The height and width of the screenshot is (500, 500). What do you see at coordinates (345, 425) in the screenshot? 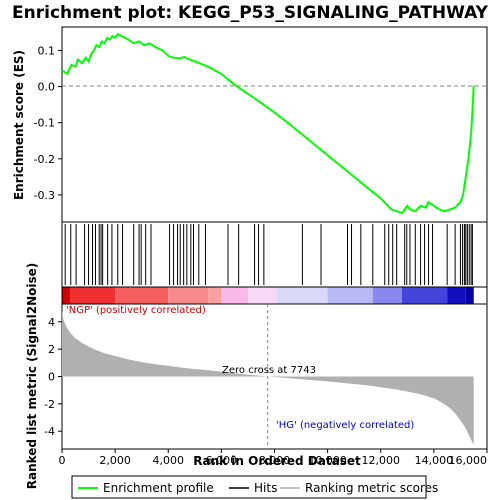
I see `negative-correlation-label: 'HG' (negatively correlated)` at bounding box center [345, 425].